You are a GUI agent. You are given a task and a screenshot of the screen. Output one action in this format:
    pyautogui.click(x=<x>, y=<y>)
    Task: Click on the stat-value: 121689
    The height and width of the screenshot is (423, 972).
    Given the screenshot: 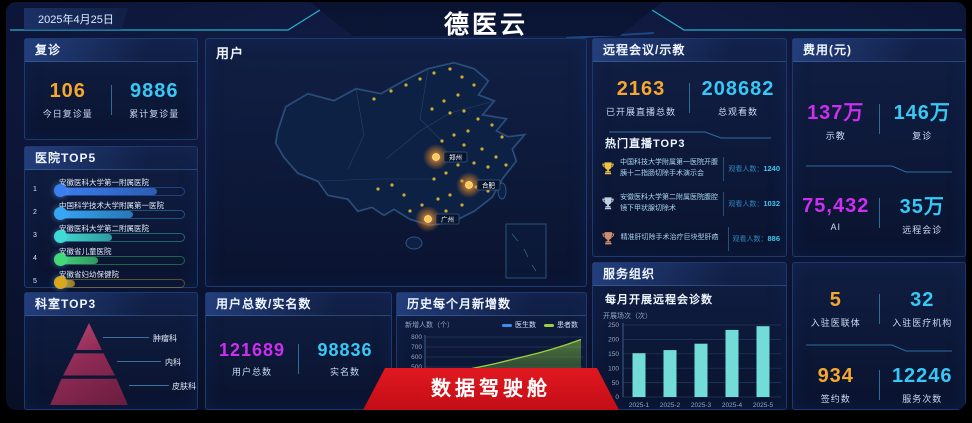 What is the action you would take?
    pyautogui.click(x=252, y=350)
    